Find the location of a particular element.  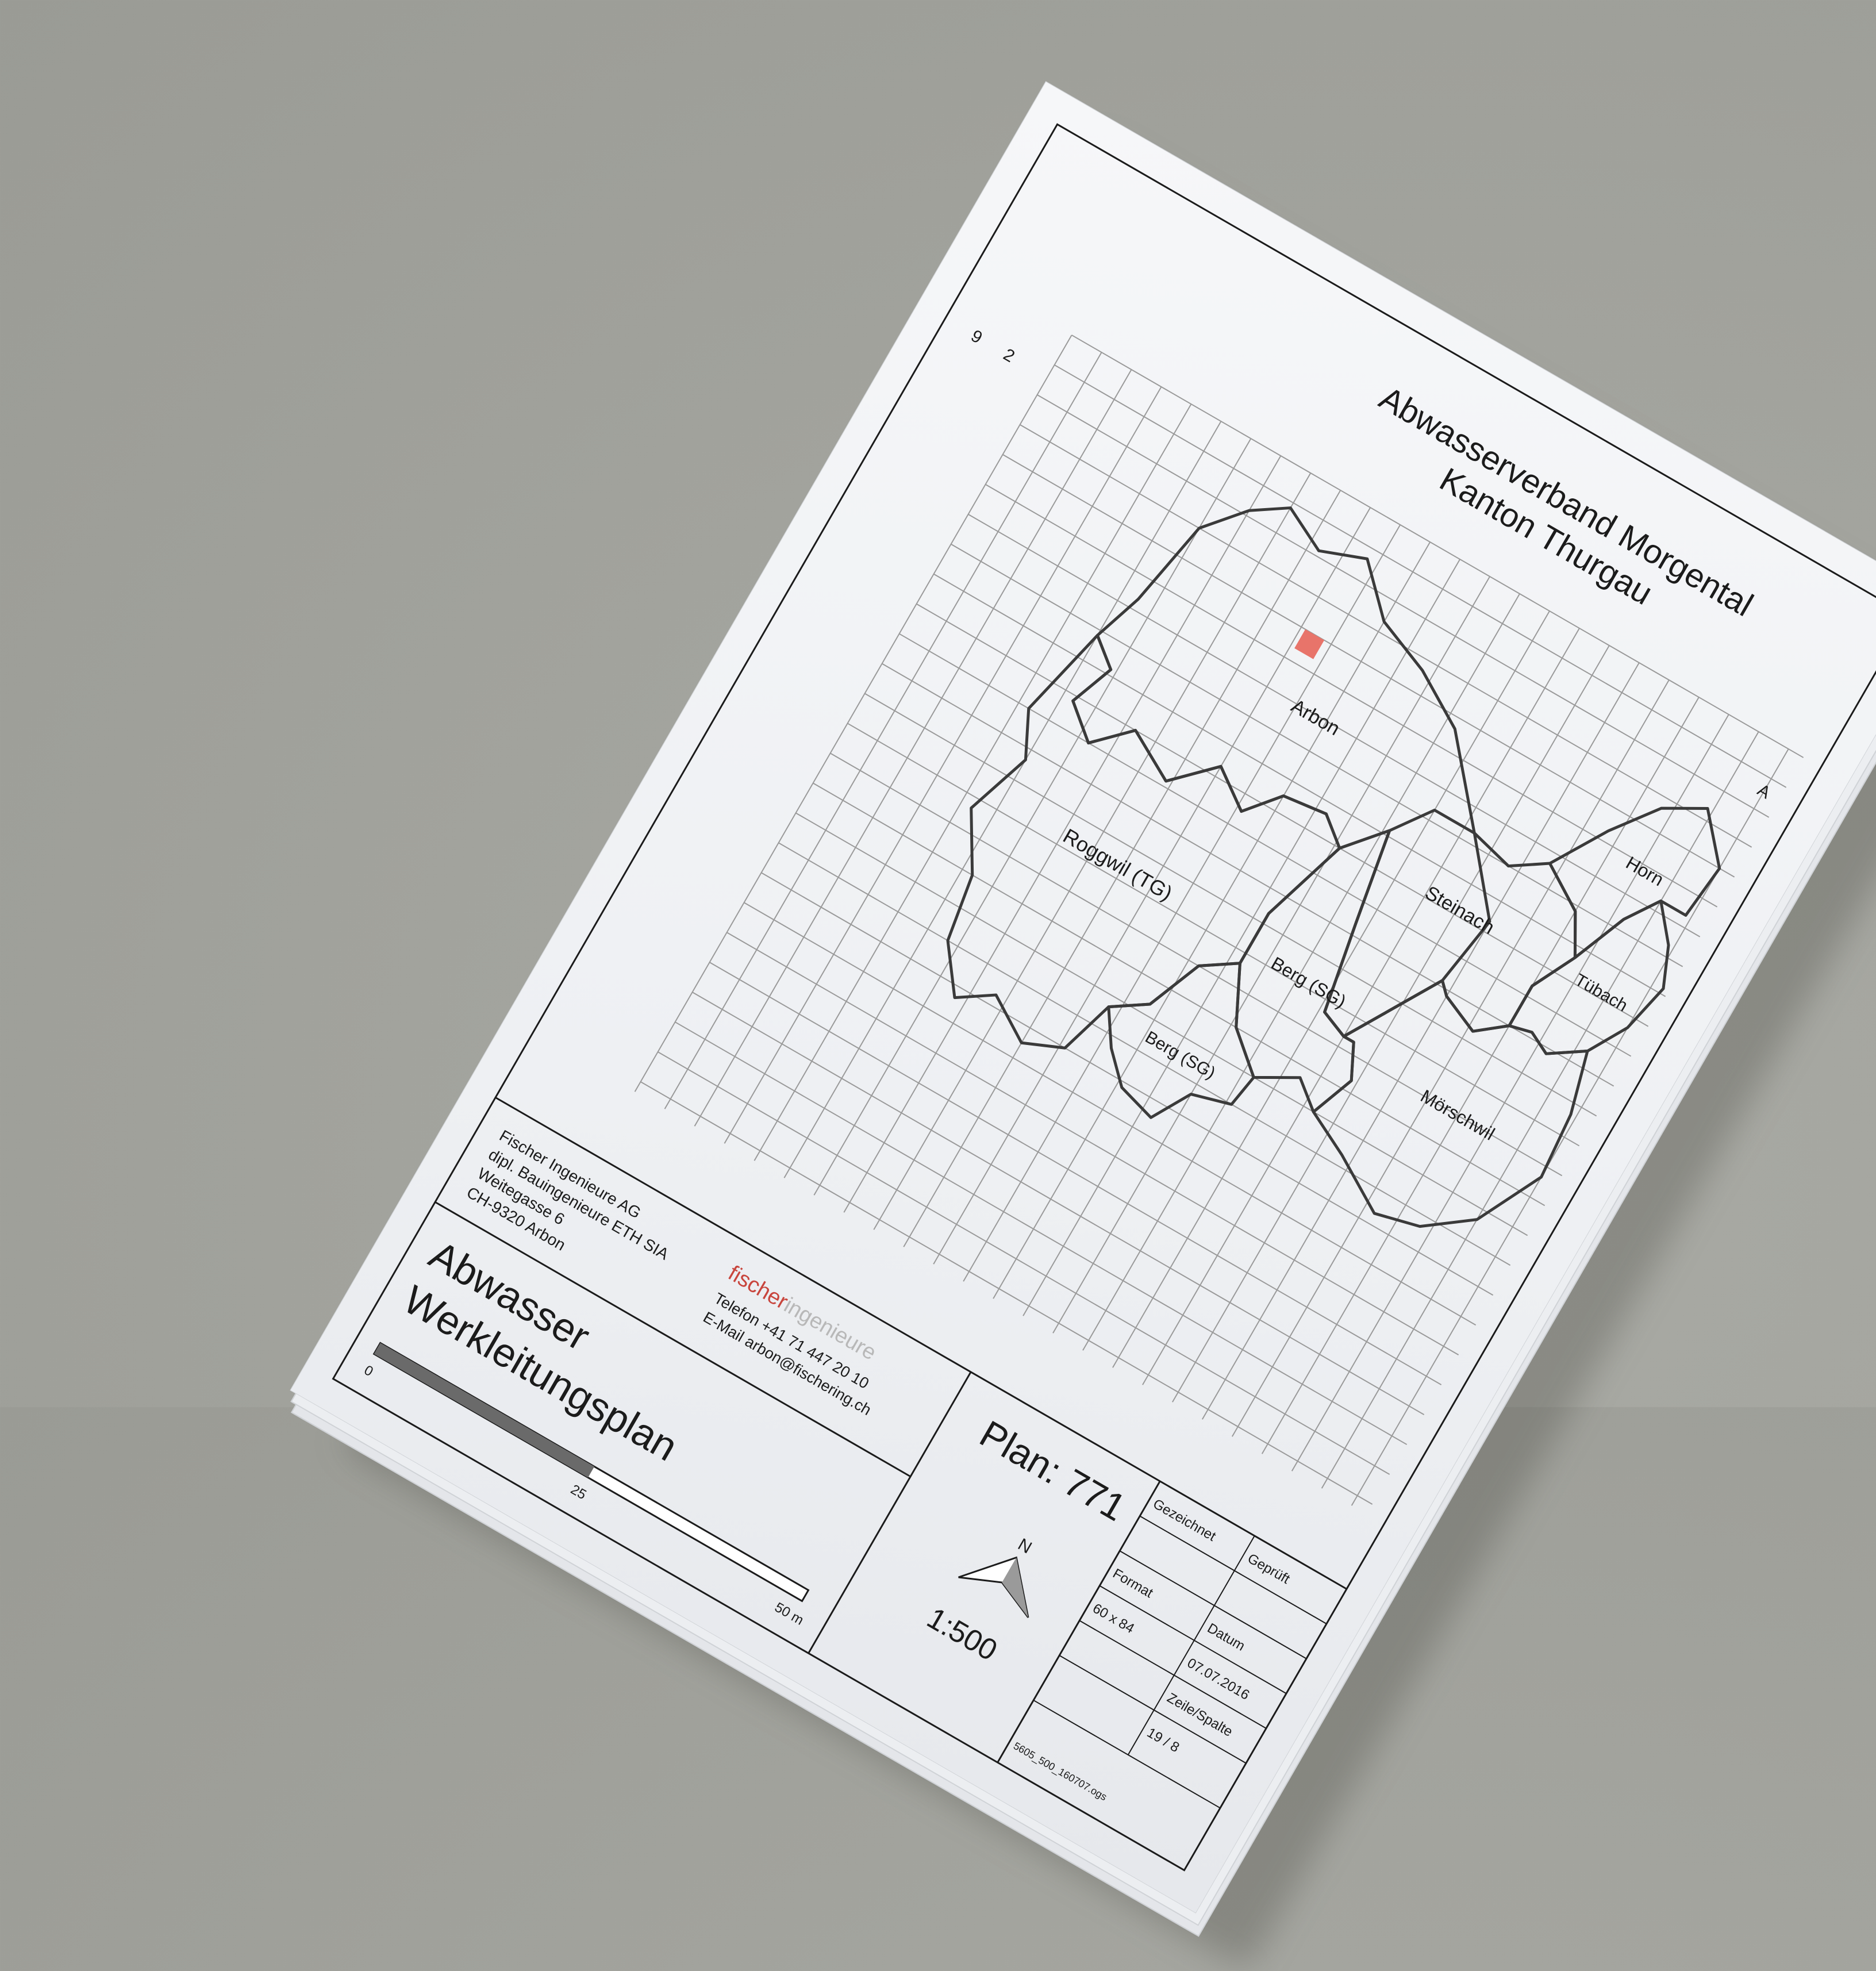

label-arbon: Arbon is located at coordinates (1315, 717).